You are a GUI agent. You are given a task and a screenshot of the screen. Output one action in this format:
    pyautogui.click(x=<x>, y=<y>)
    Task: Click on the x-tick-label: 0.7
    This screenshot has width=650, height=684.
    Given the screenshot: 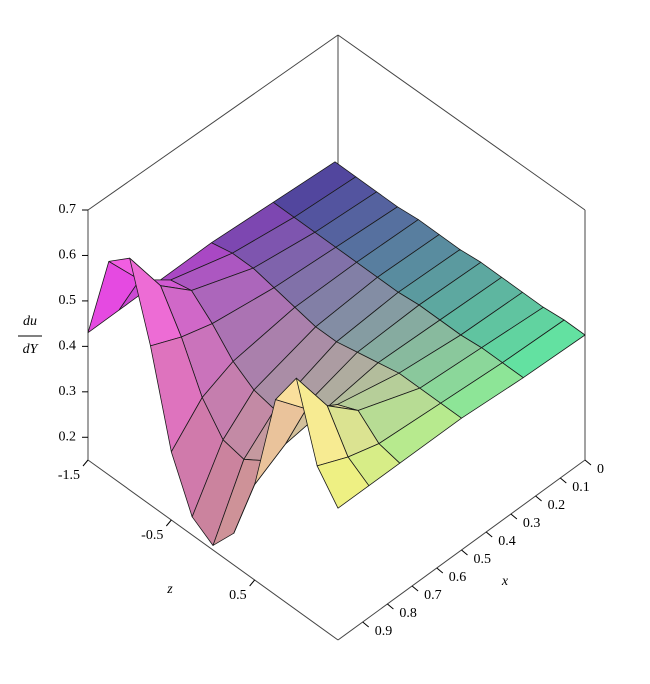 What is the action you would take?
    pyautogui.click(x=433, y=595)
    